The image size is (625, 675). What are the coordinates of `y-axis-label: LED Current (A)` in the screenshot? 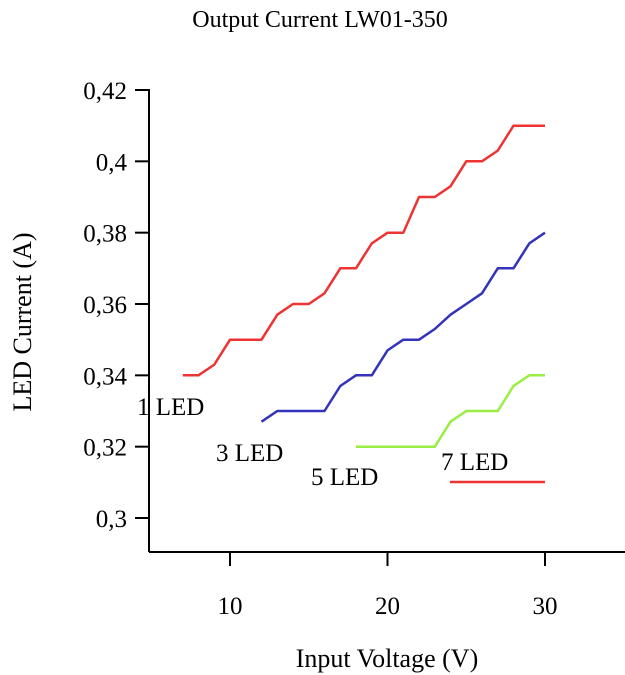 It's located at (22, 321).